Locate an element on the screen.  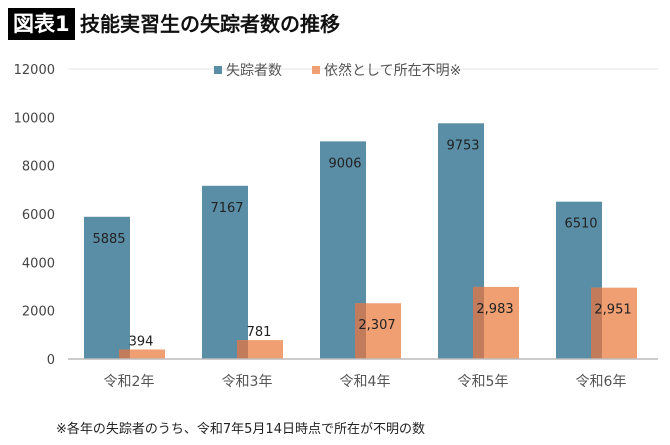
x-tick-label: 令和3年 is located at coordinates (247, 382).